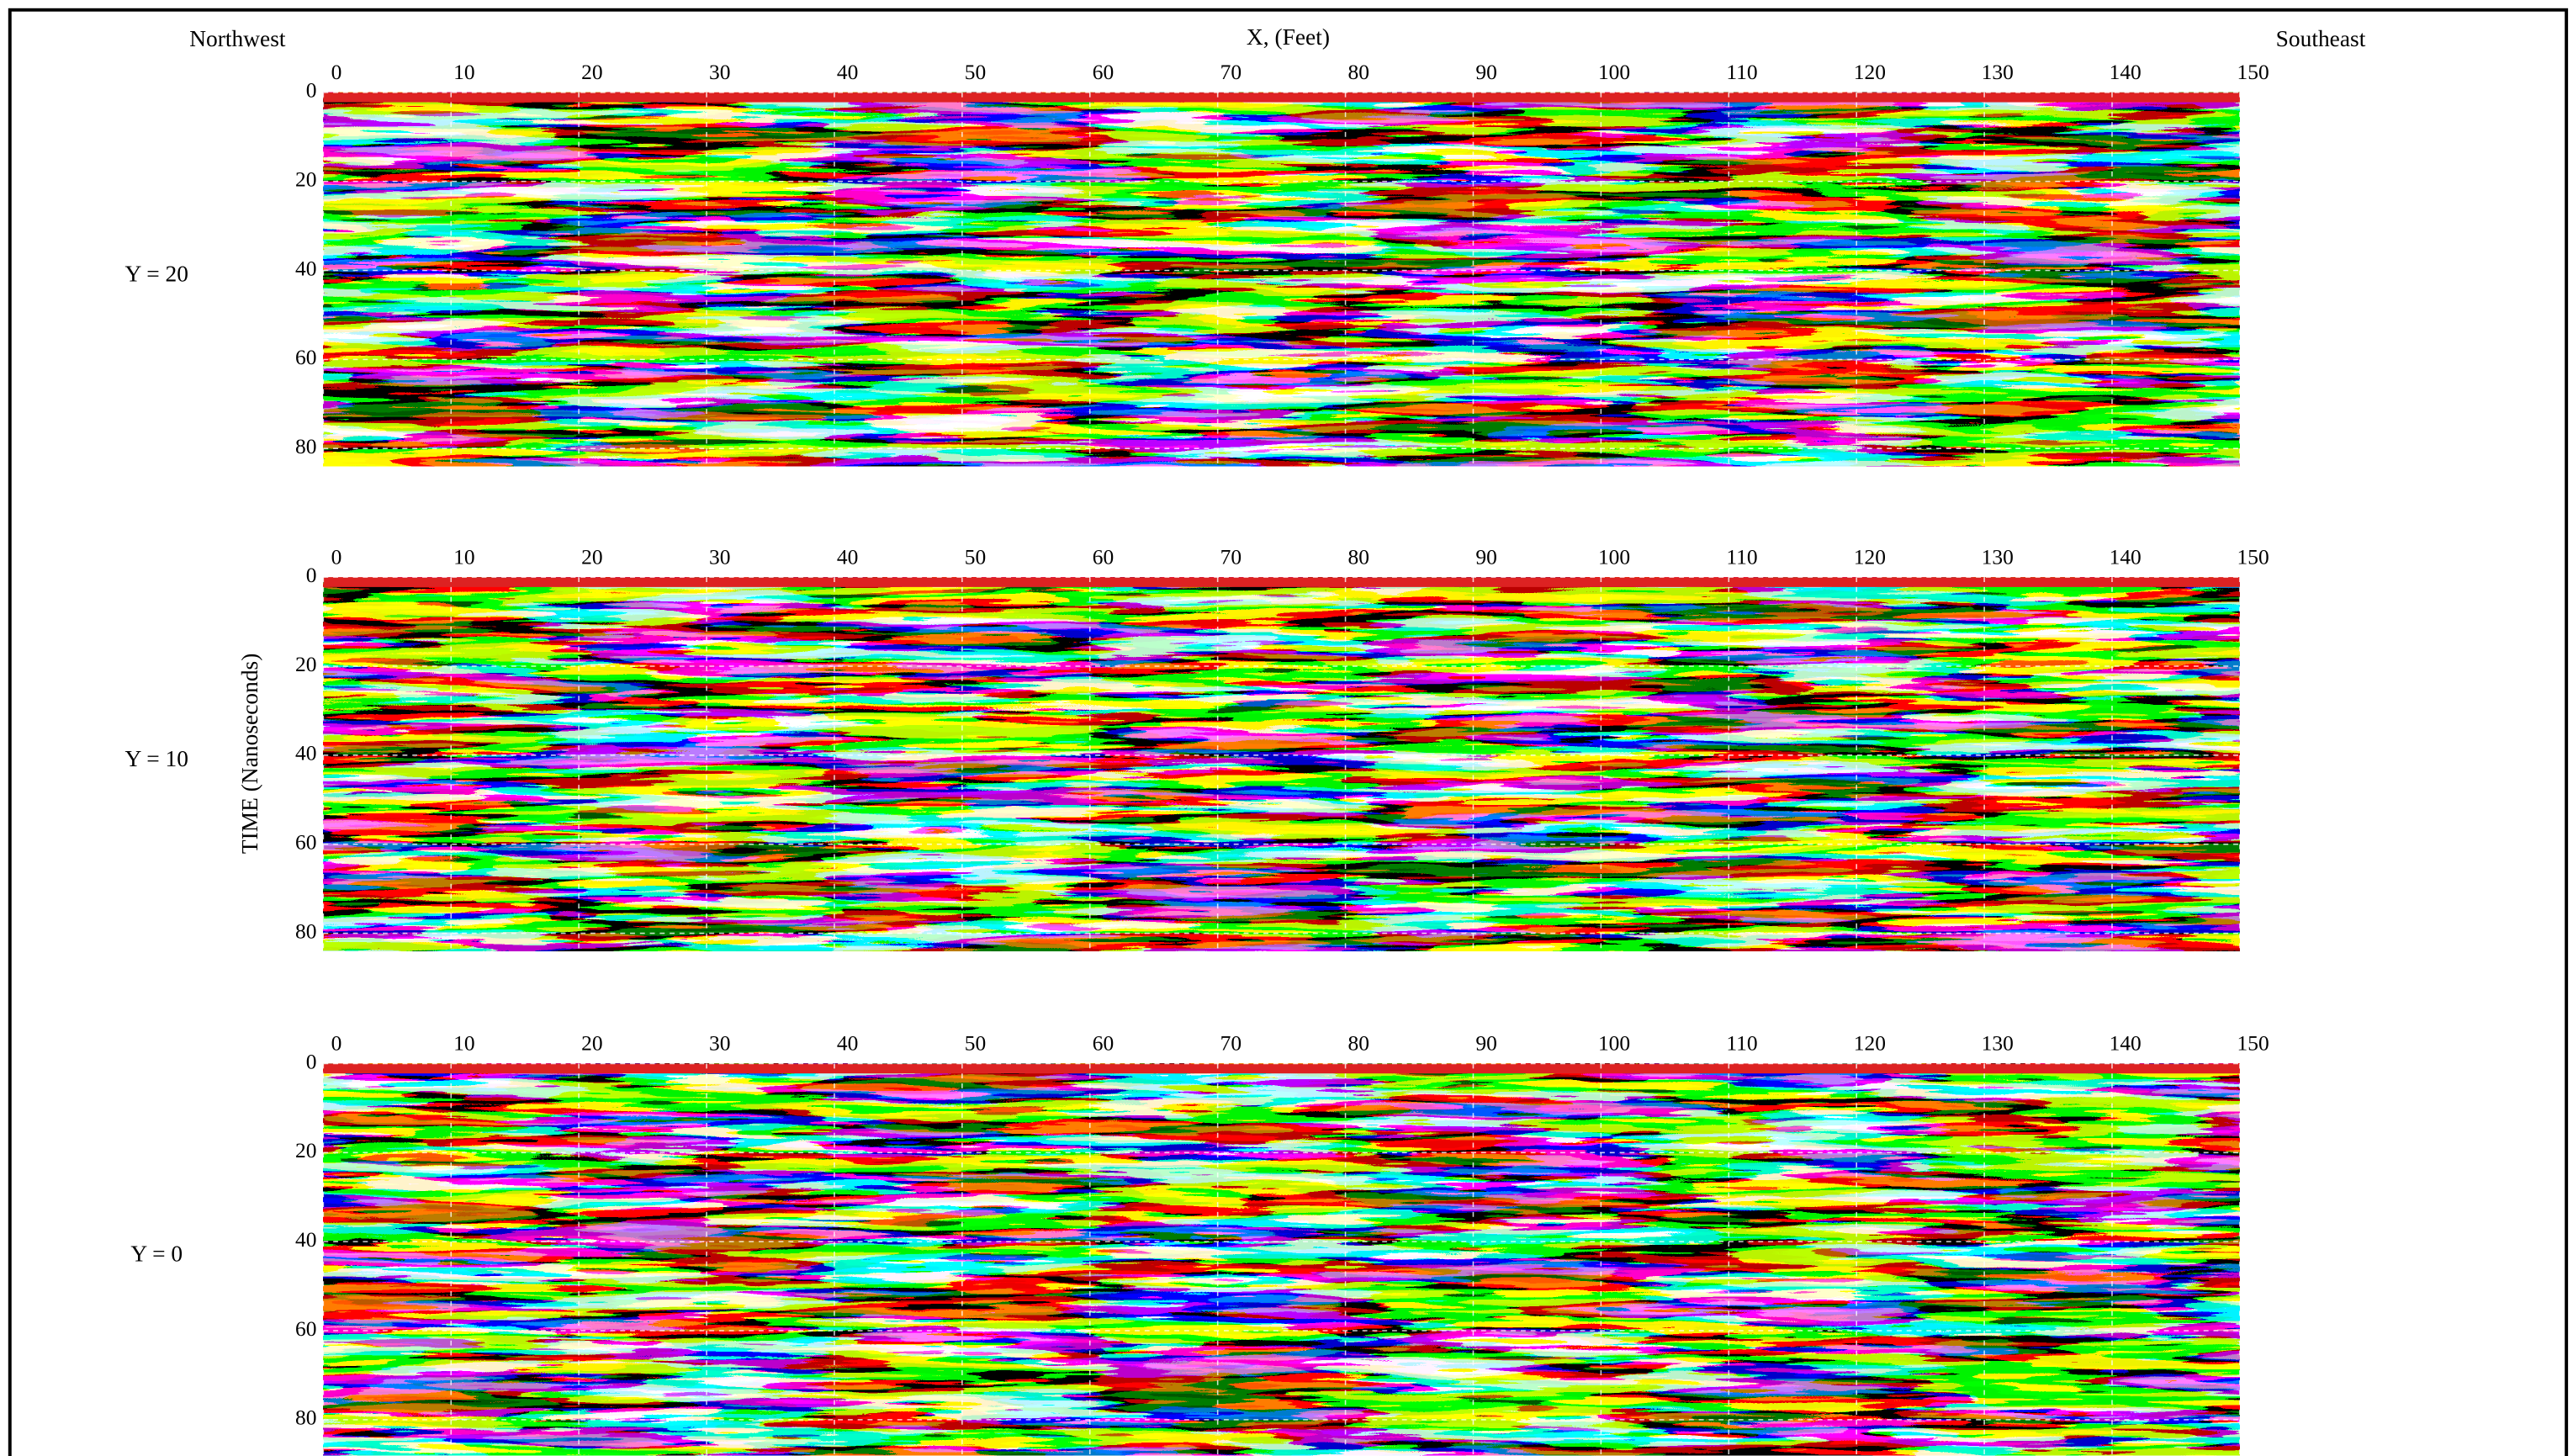  What do you see at coordinates (156, 273) in the screenshot?
I see `panel-label: Y = 20` at bounding box center [156, 273].